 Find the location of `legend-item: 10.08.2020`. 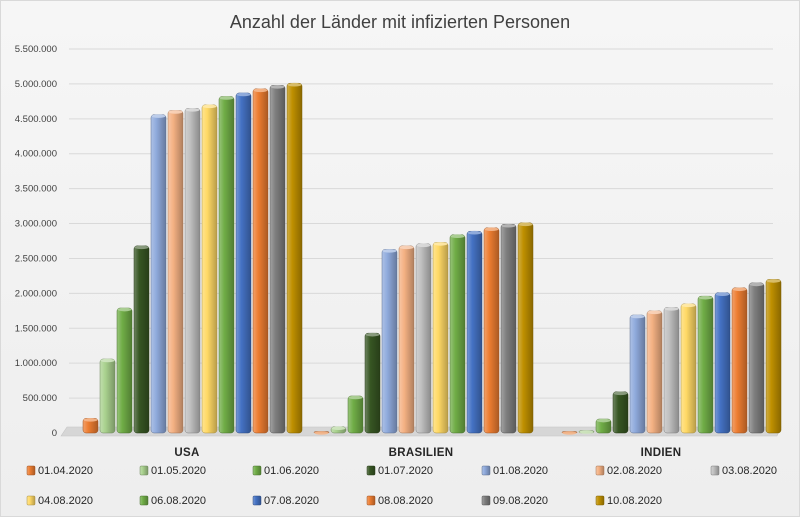

legend-item: 10.08.2020 is located at coordinates (628, 501).